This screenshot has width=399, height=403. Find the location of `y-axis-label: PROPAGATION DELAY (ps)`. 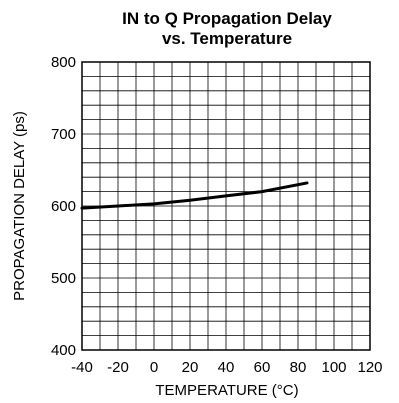

y-axis-label: PROPAGATION DELAY (ps) is located at coordinates (19, 206).